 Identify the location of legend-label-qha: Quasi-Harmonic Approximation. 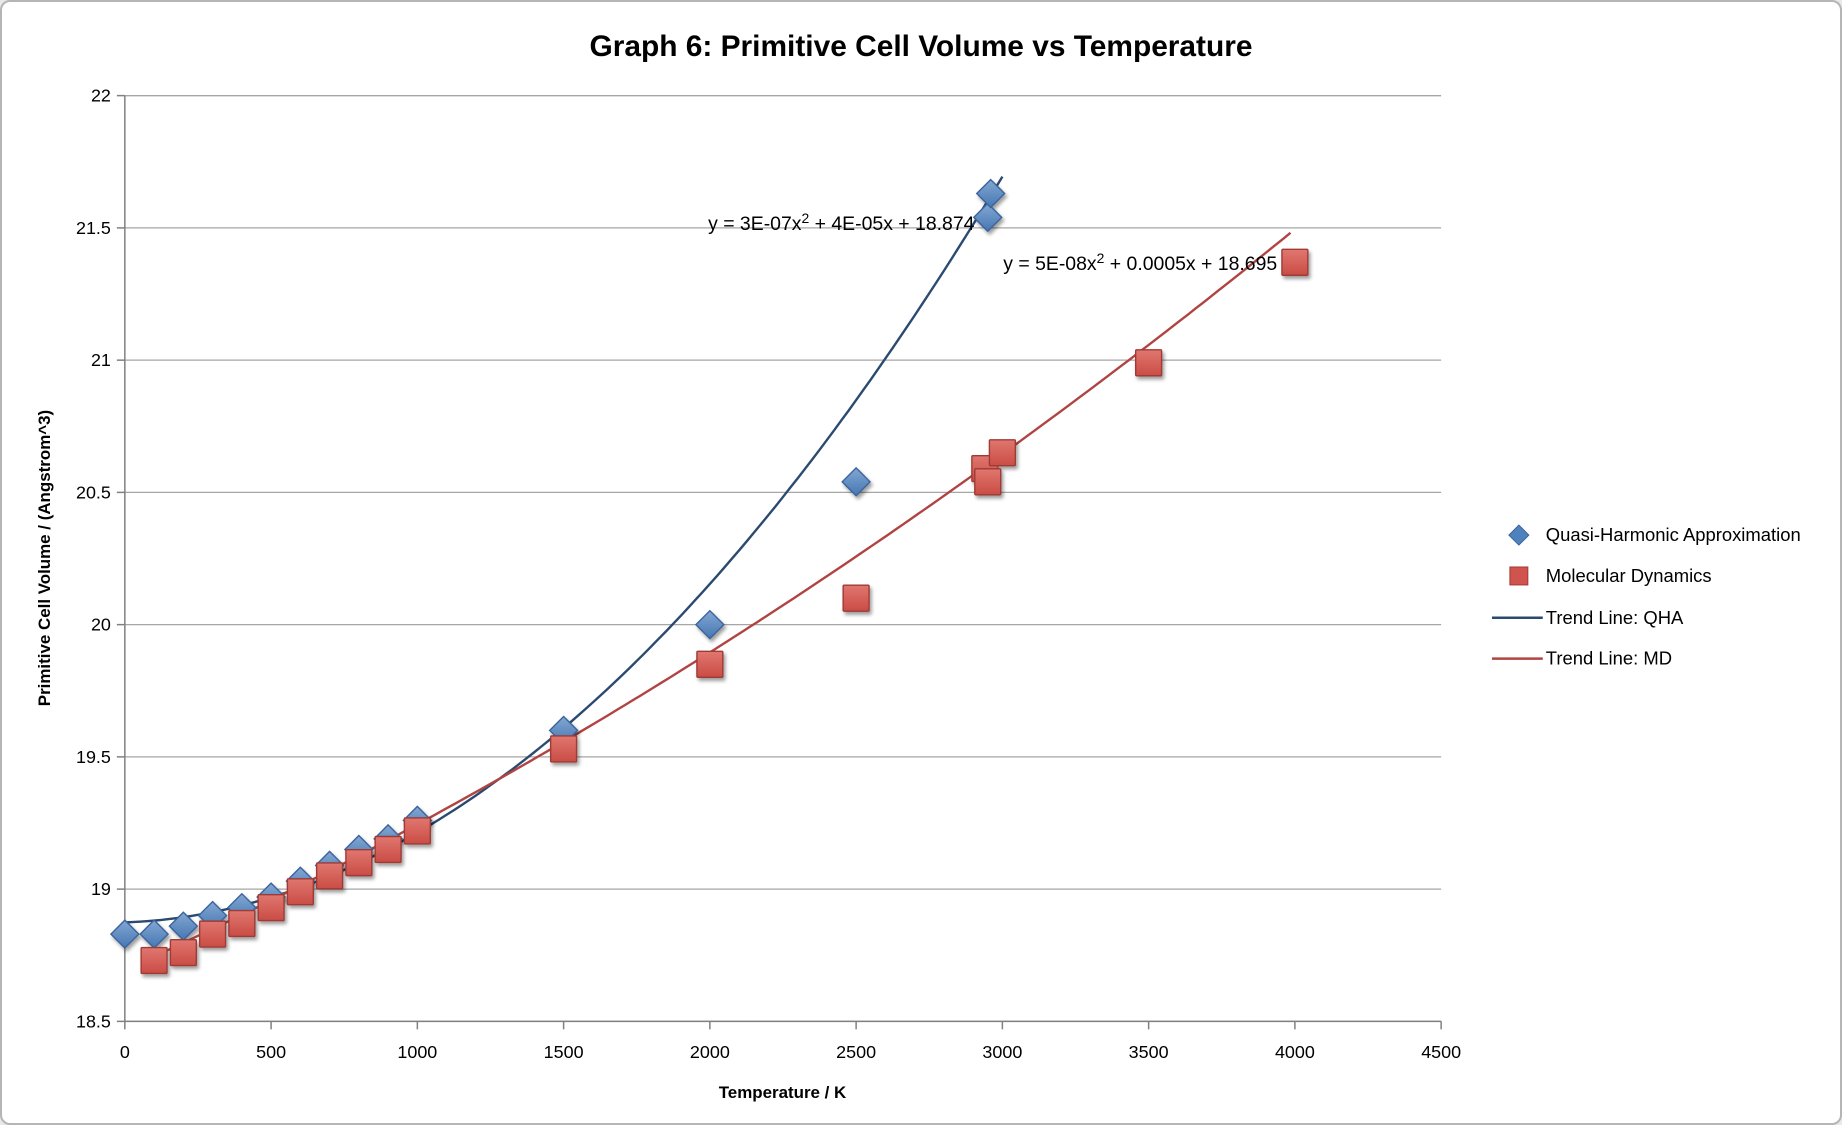
(1673, 534).